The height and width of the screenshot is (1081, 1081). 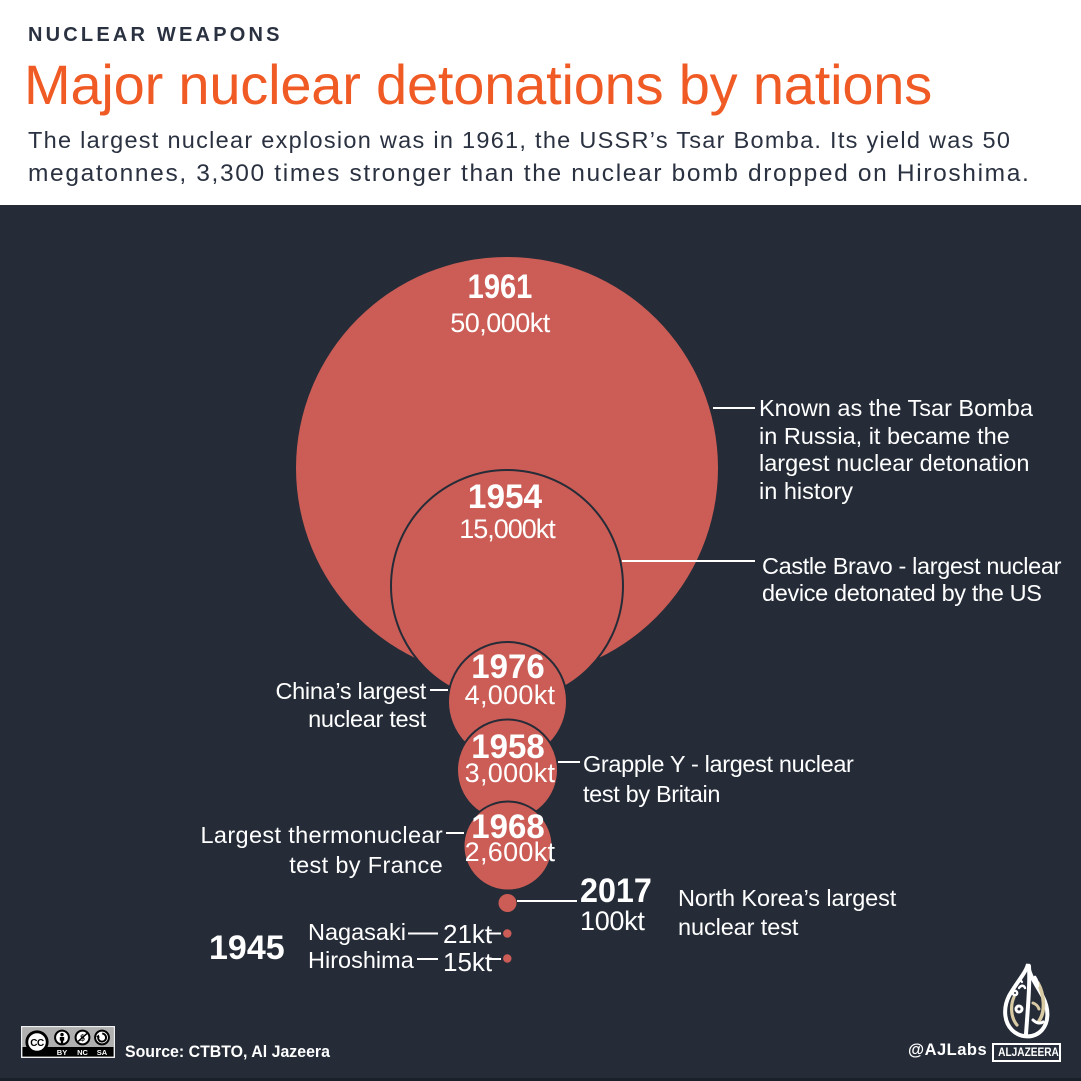 I want to click on svg-text: SA, so click(x=102, y=1052).